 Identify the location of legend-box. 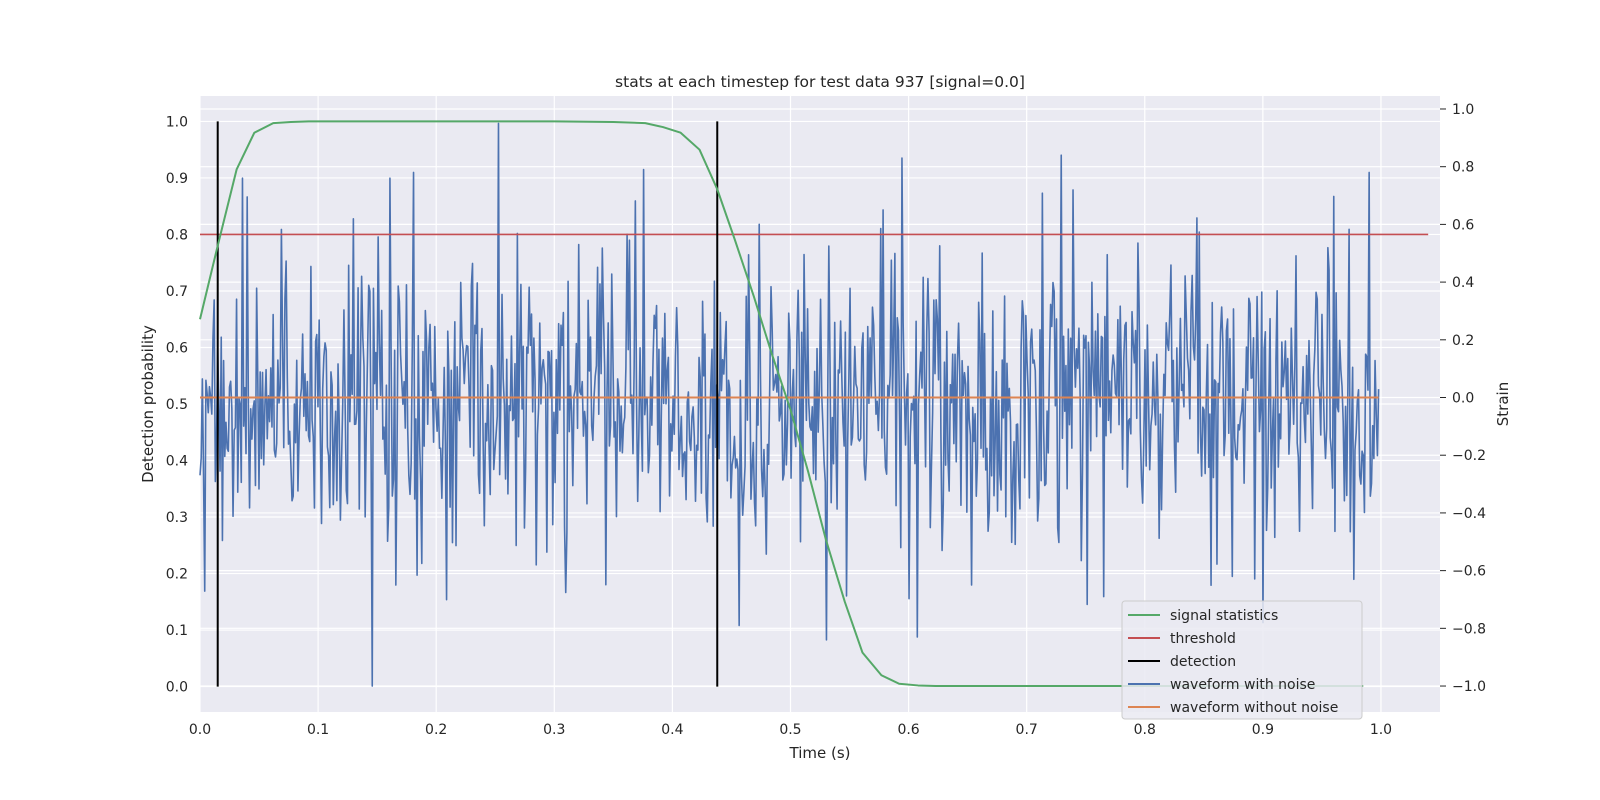
(1242, 660).